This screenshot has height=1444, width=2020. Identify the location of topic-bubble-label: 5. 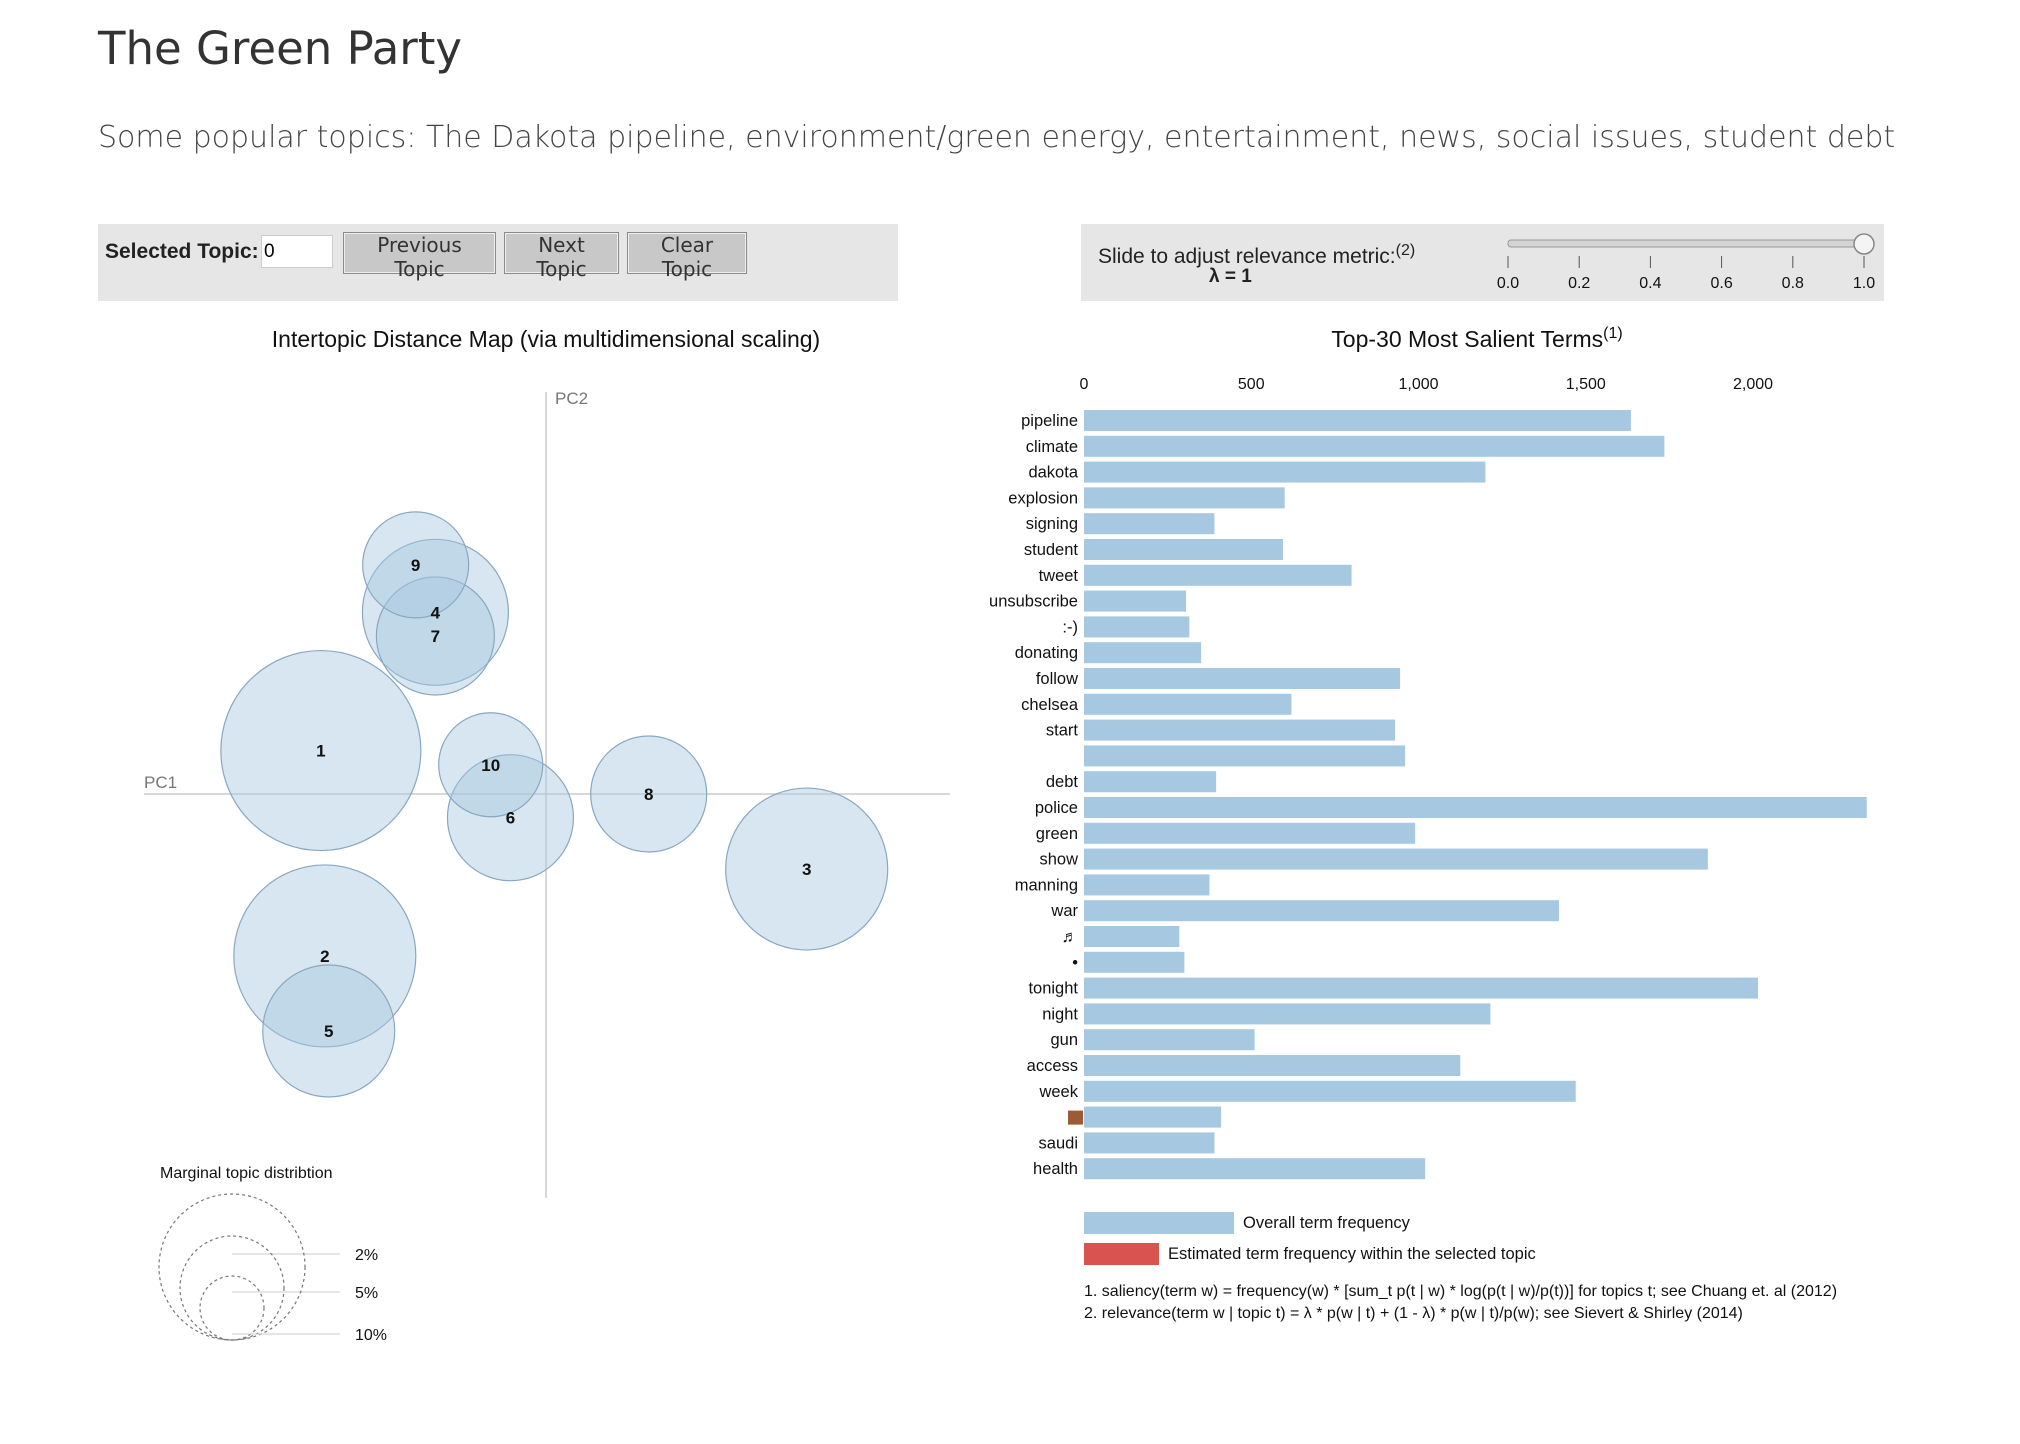
(328, 1031).